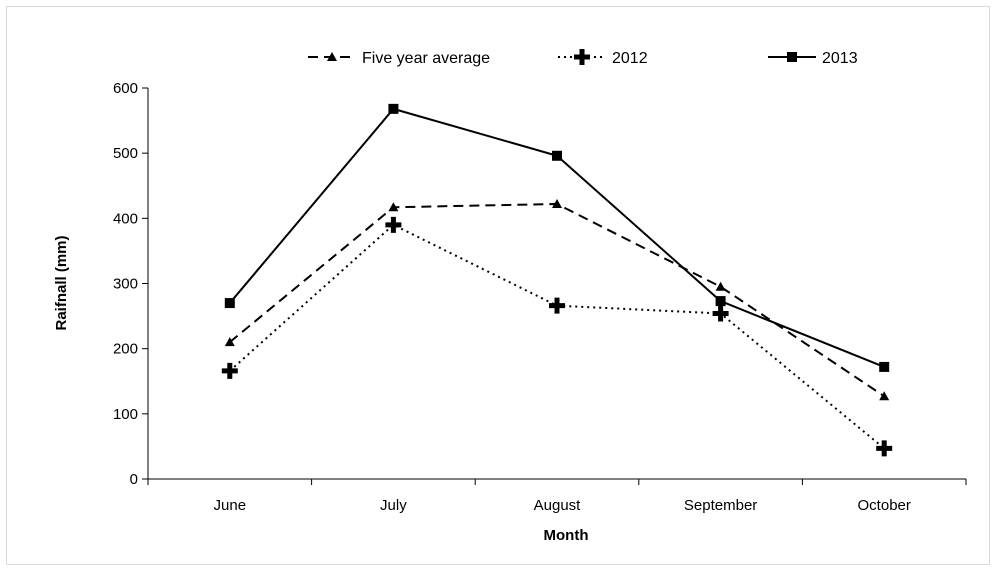  I want to click on legend-entry: Five year average, so click(399, 58).